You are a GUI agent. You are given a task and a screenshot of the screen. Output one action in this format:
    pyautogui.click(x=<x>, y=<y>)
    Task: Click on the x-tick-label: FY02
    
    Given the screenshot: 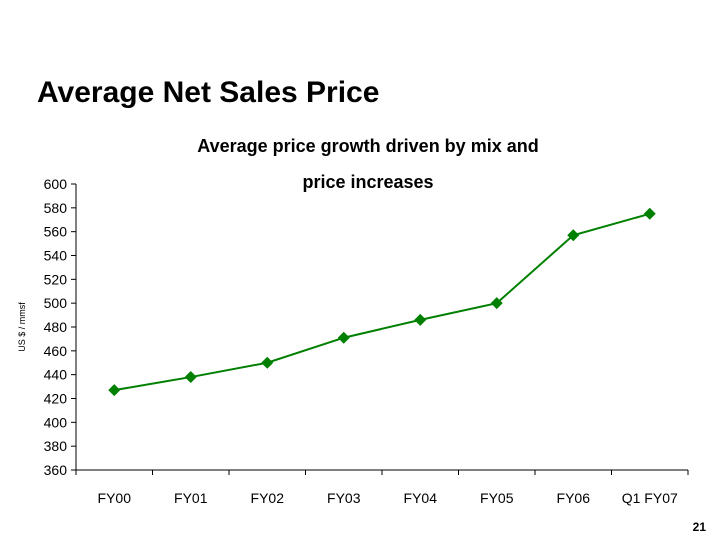 What is the action you would take?
    pyautogui.click(x=268, y=498)
    